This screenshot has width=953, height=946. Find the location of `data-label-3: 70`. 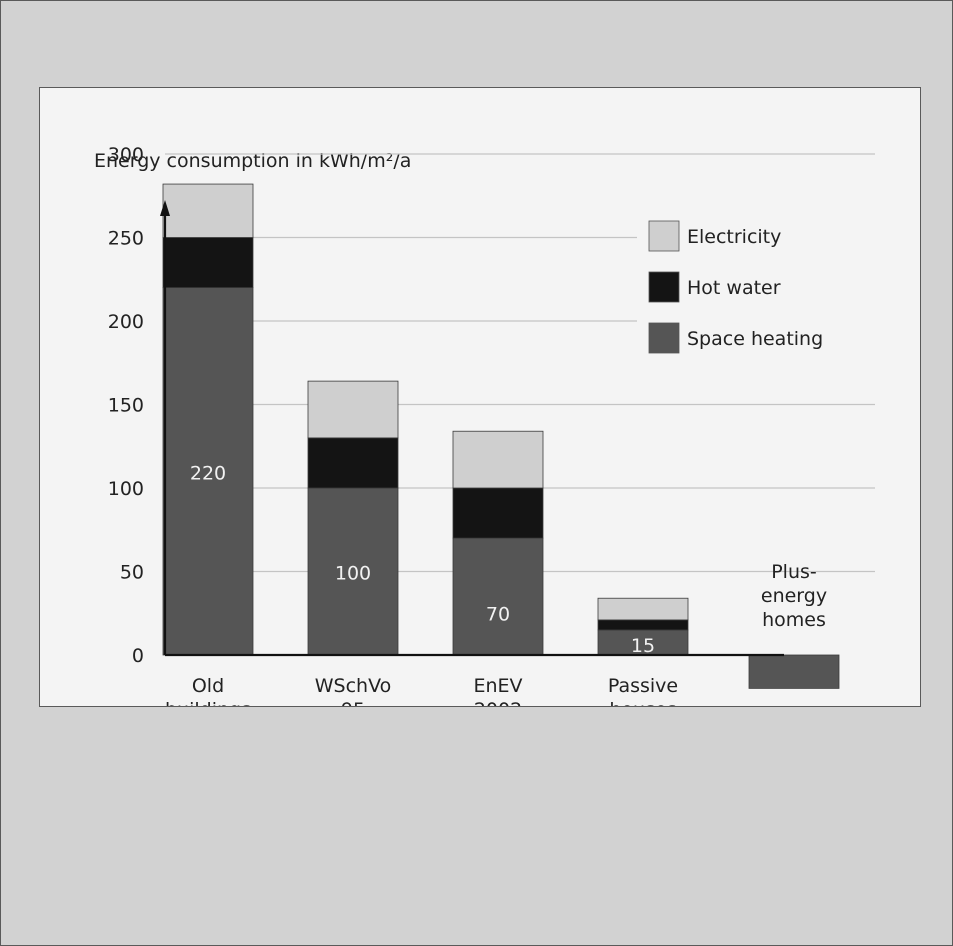

data-label-3: 70 is located at coordinates (498, 614).